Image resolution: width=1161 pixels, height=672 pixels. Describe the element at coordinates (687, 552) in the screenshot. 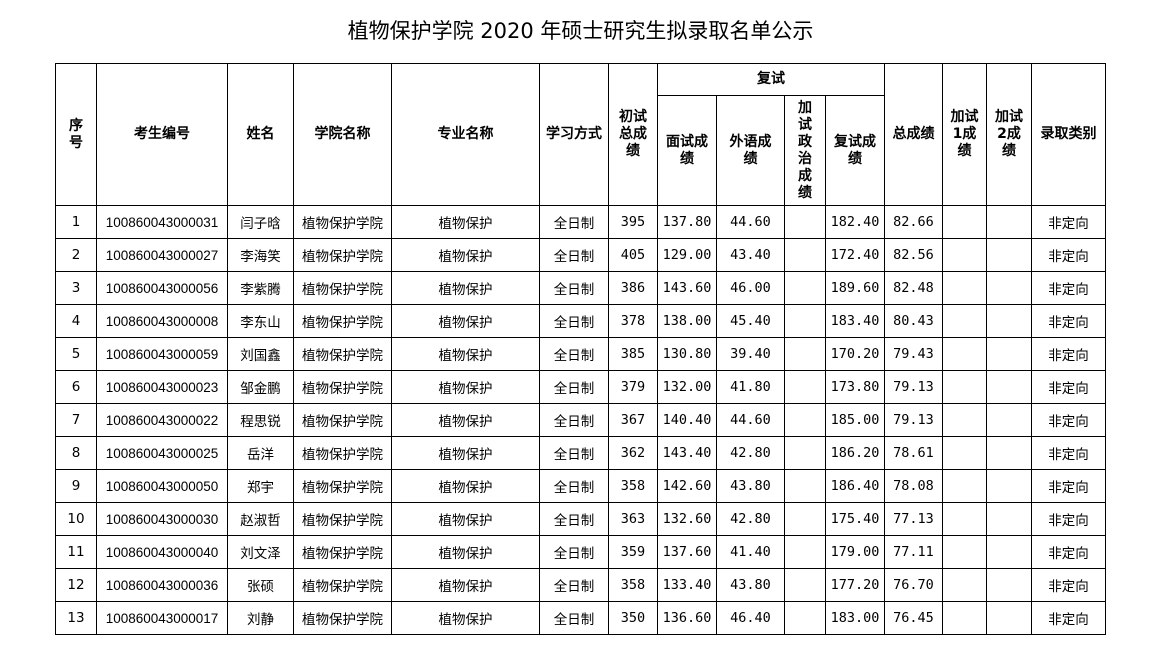

I see `cell-interview: 137.60` at that location.